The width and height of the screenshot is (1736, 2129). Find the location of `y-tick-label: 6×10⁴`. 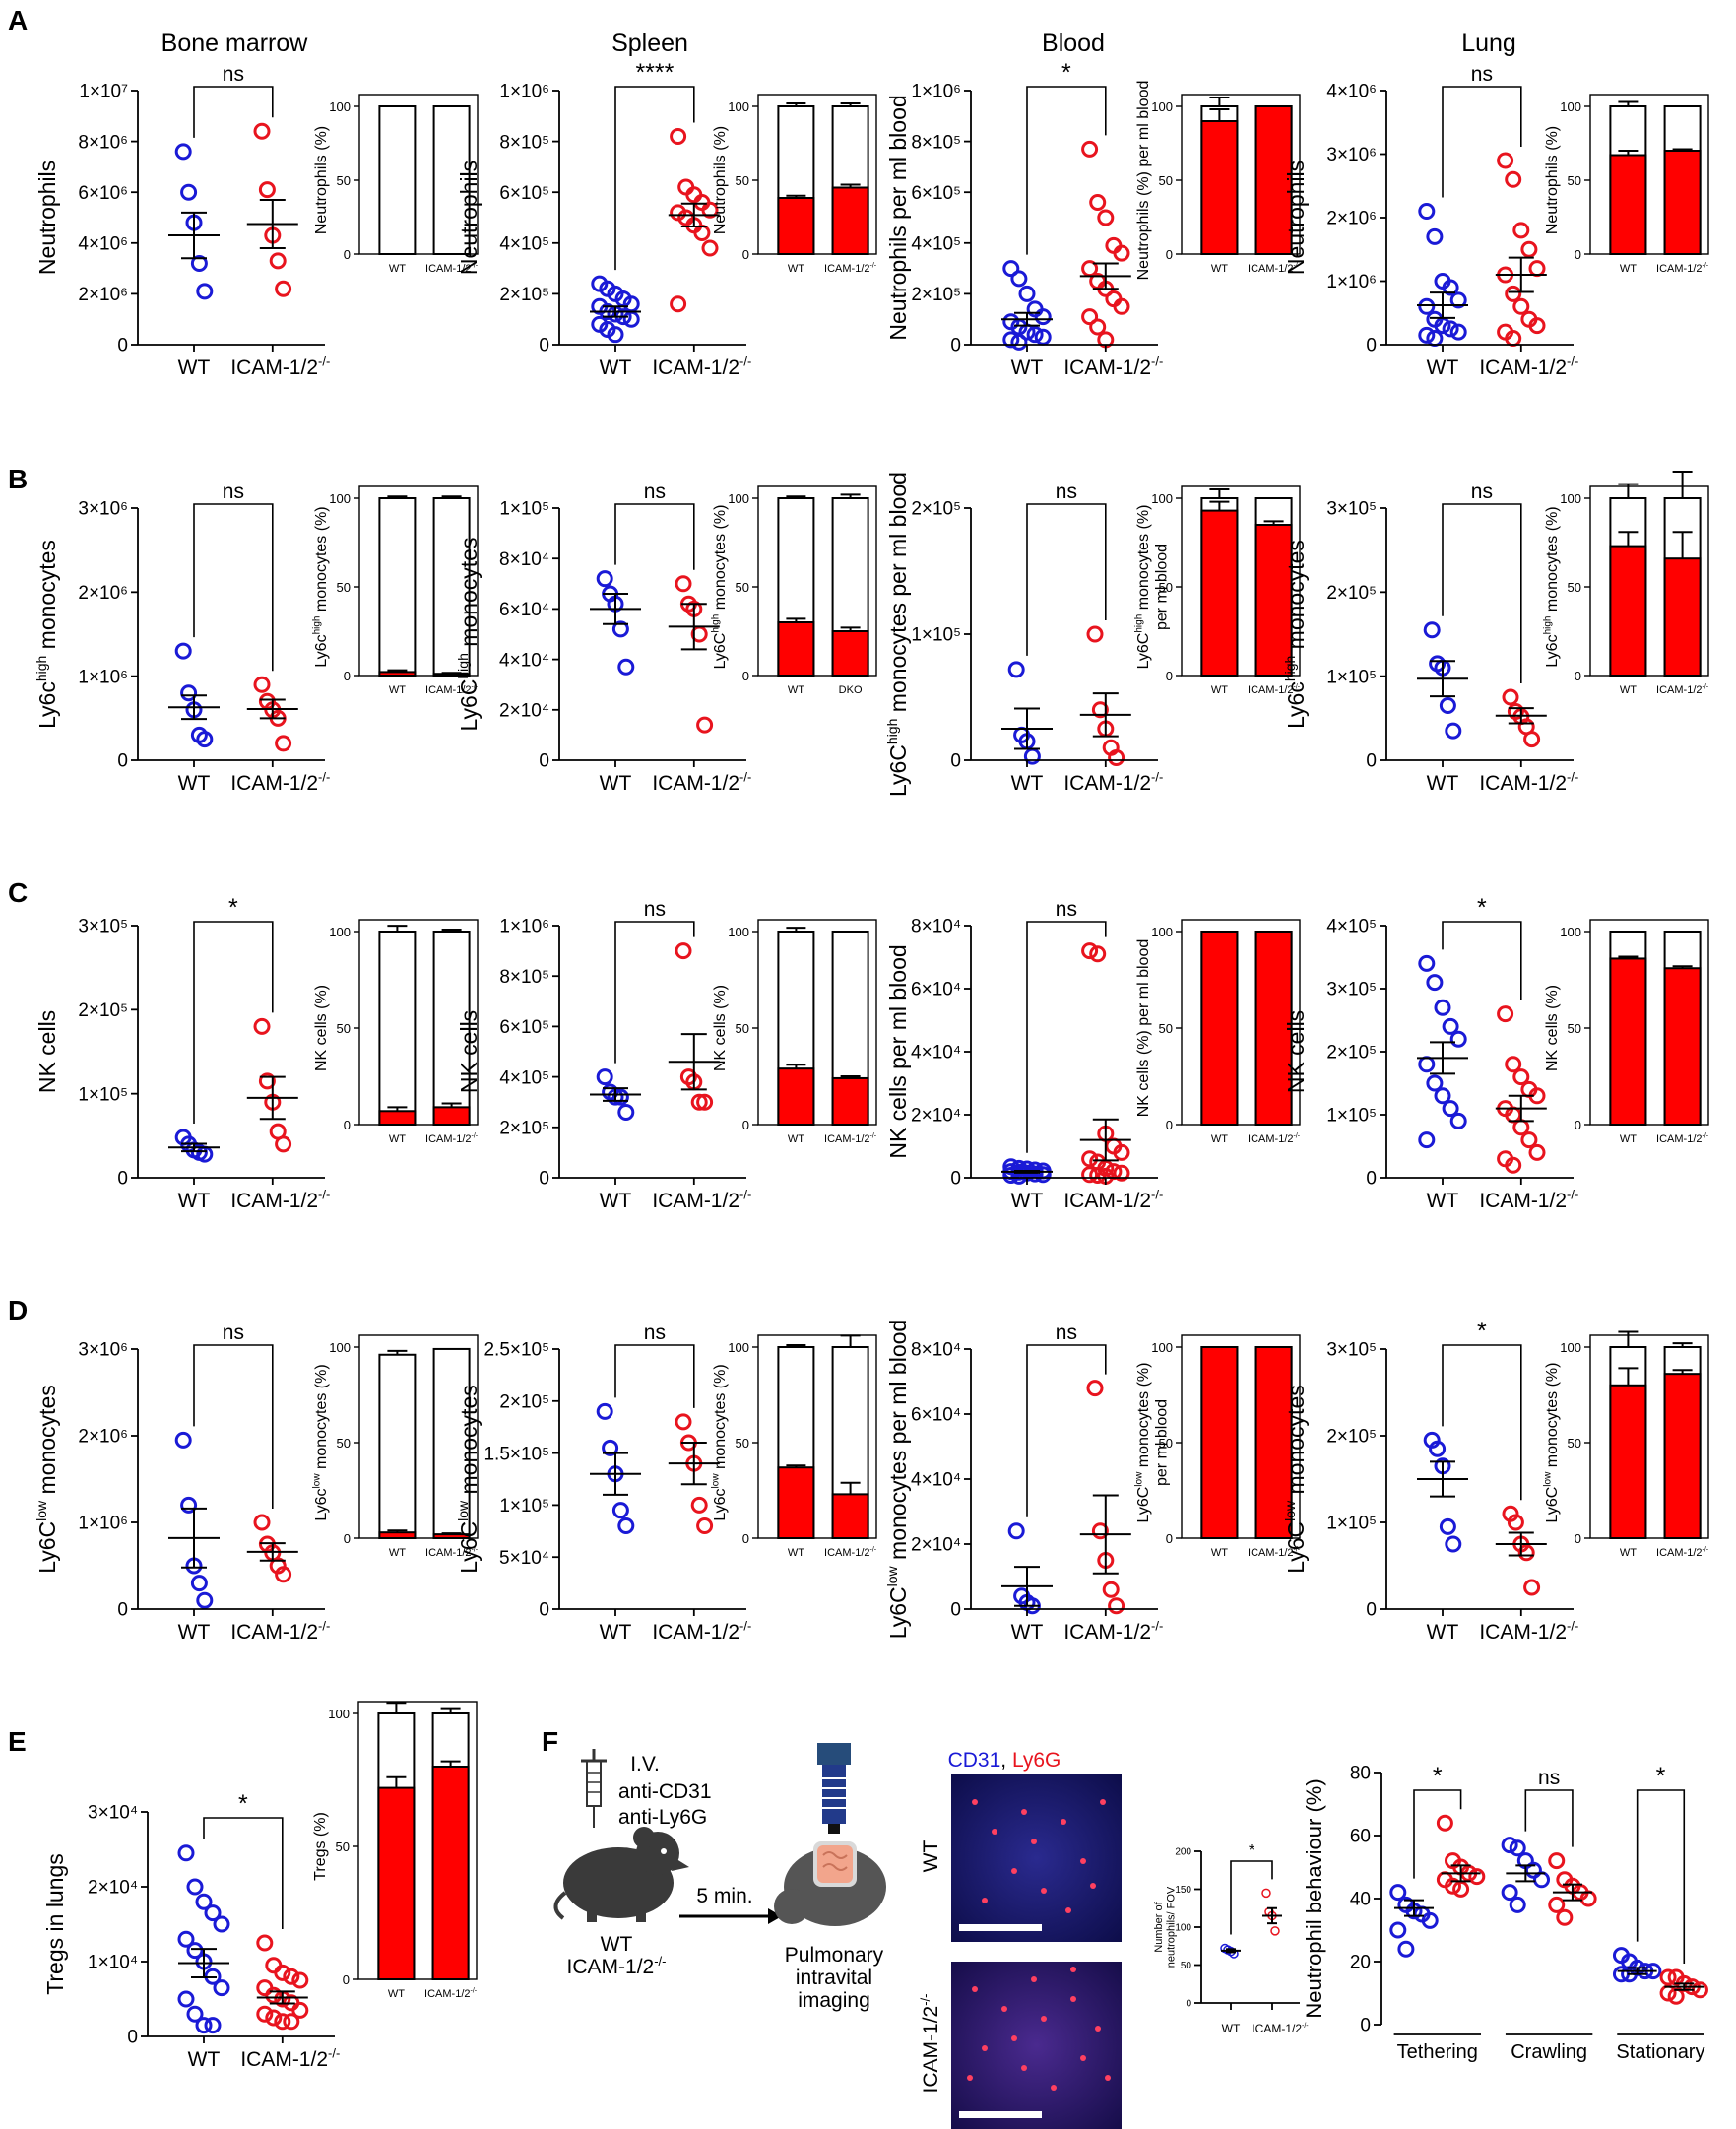

y-tick-label: 6×10⁴ is located at coordinates (936, 1416).